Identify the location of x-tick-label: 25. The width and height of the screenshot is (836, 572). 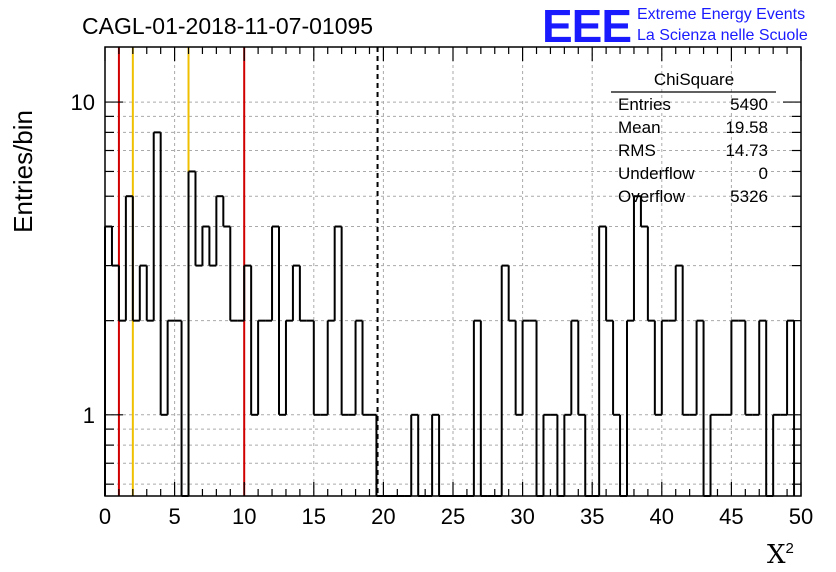
(453, 516).